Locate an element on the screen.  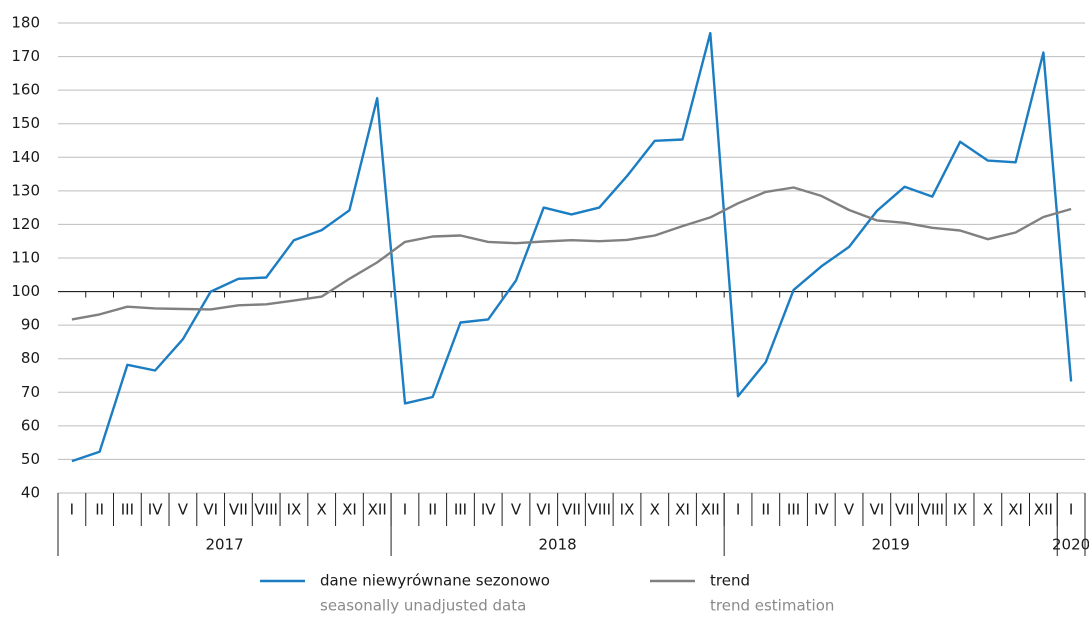
year-label: 2018 is located at coordinates (558, 545).